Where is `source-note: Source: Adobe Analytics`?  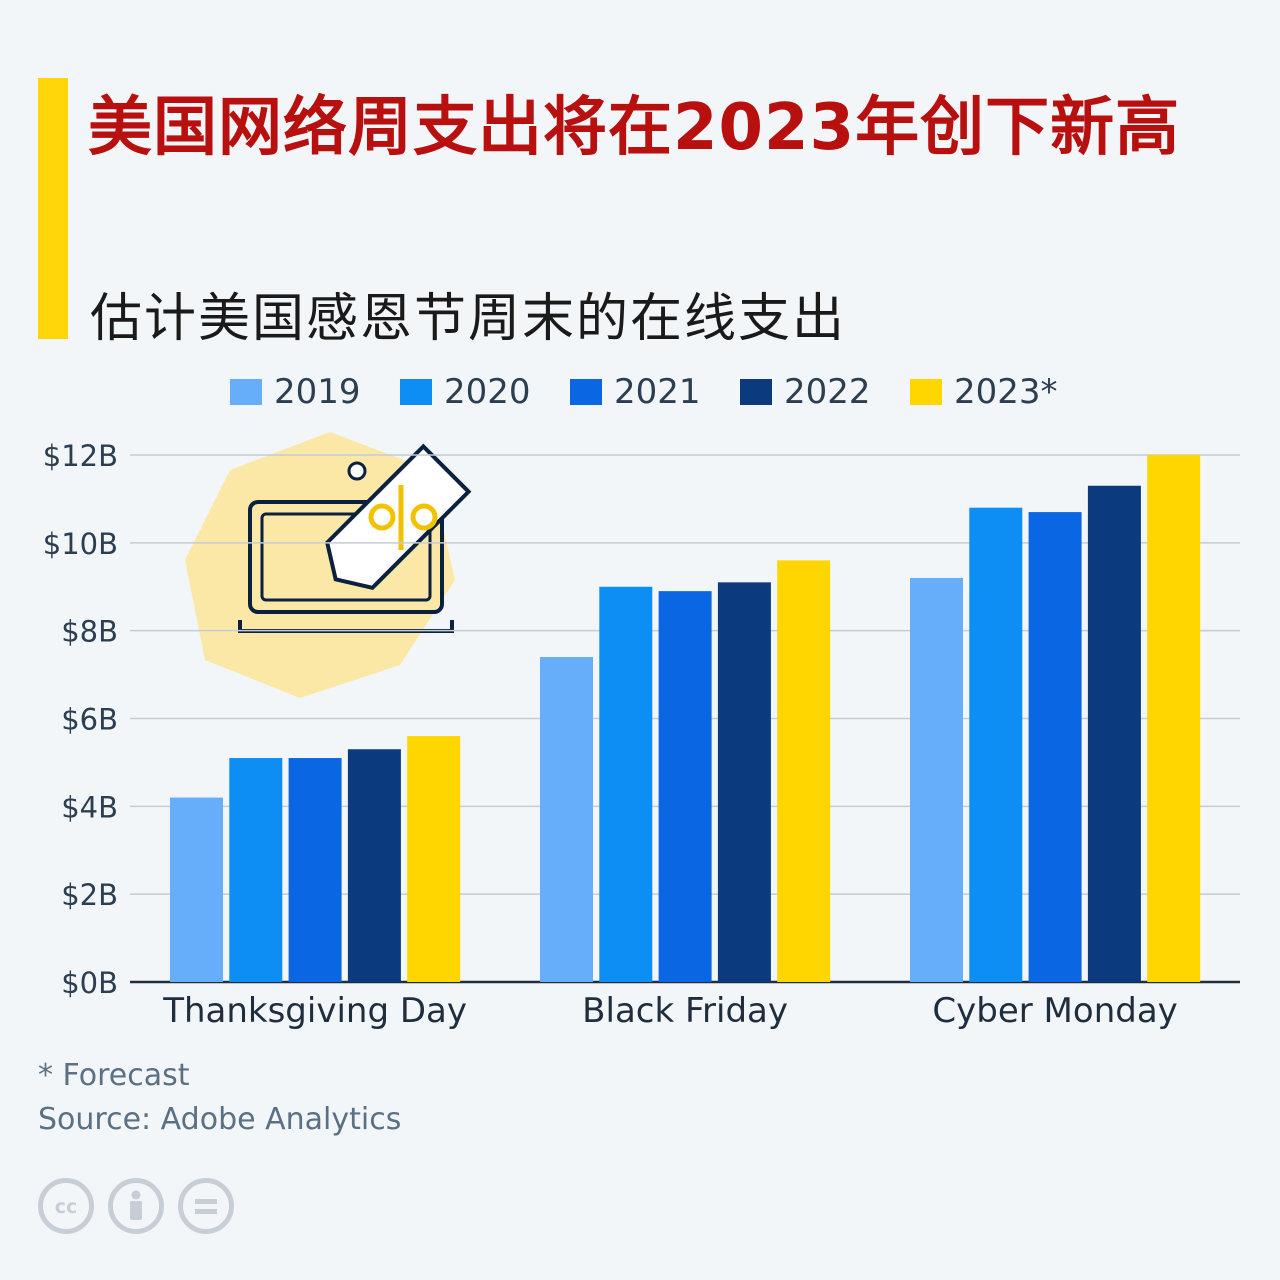
source-note: Source: Adobe Analytics is located at coordinates (220, 1119).